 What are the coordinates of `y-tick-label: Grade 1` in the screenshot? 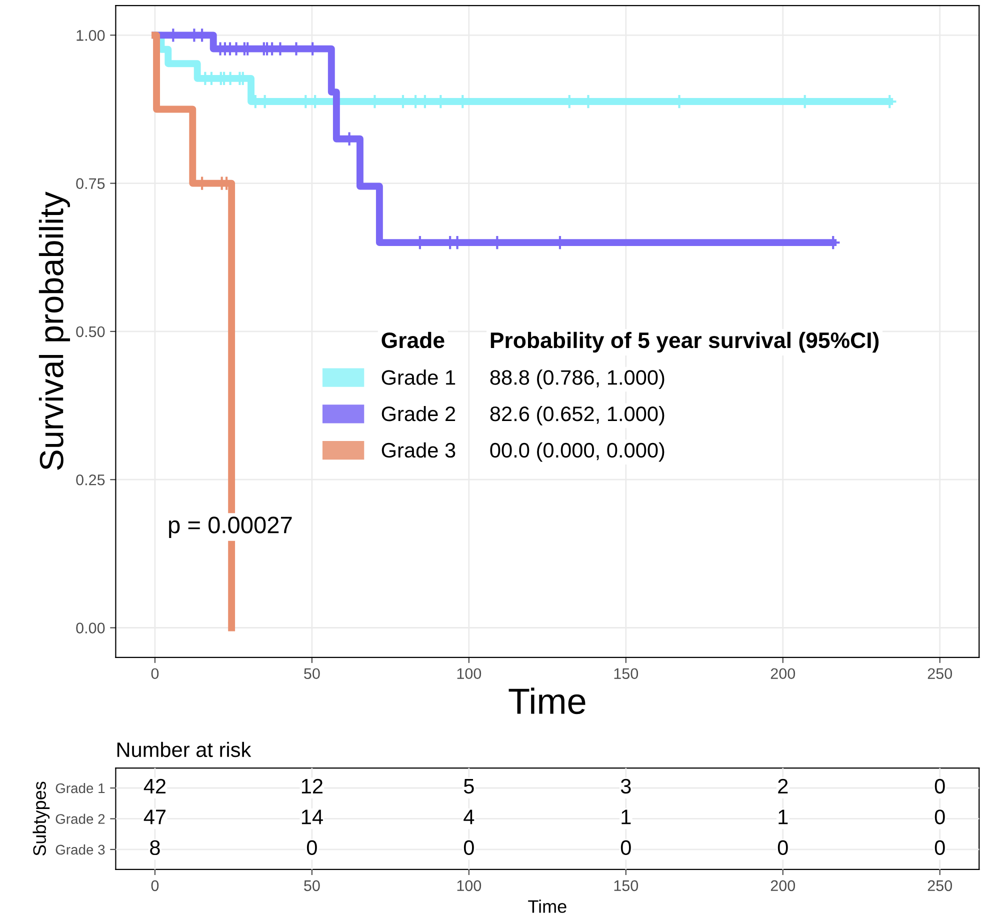 It's located at (80, 788).